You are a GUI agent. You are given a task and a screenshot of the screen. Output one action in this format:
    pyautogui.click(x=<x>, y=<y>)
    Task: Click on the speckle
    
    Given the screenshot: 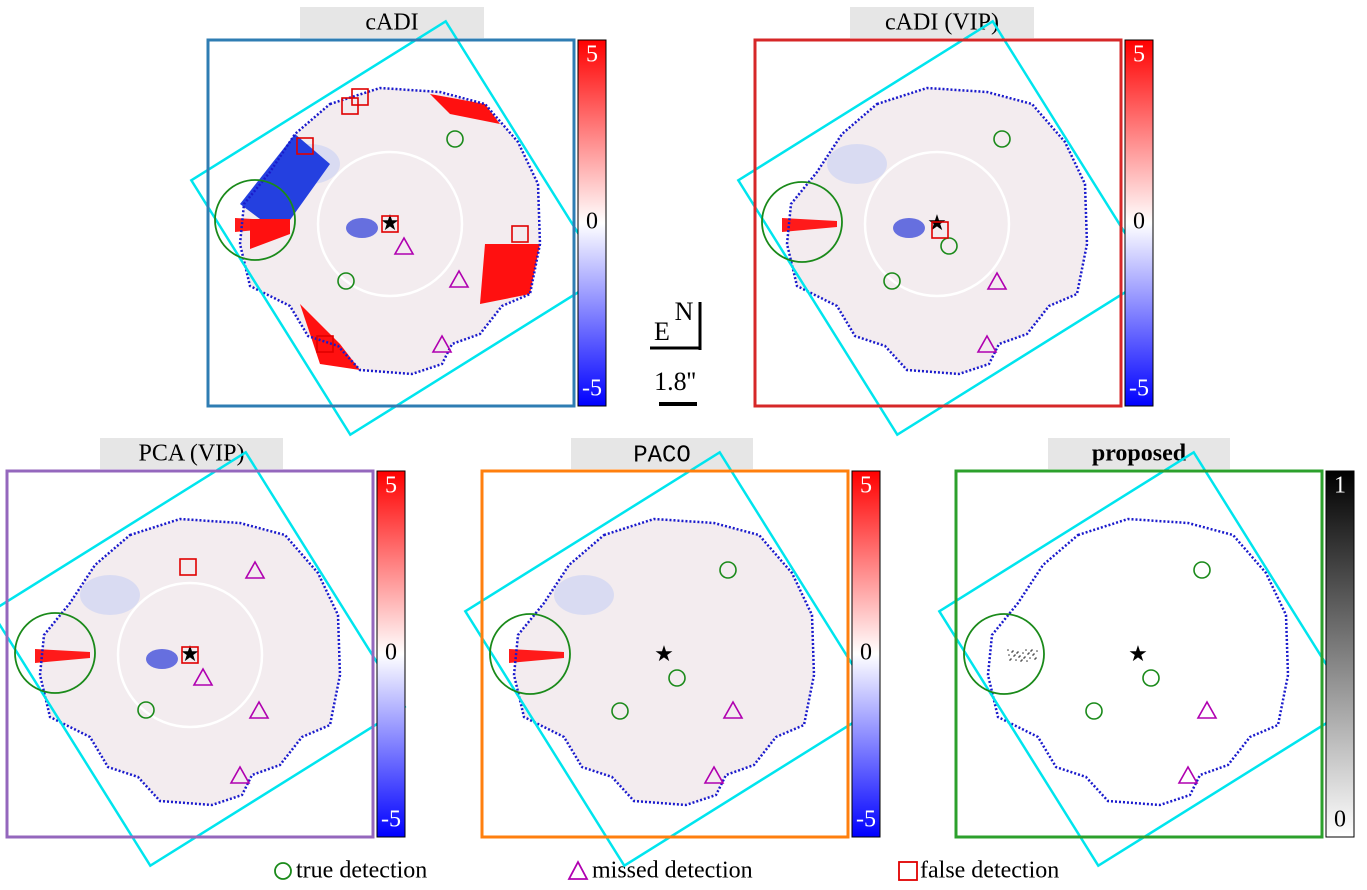 What is the action you would take?
    pyautogui.click(x=909, y=228)
    